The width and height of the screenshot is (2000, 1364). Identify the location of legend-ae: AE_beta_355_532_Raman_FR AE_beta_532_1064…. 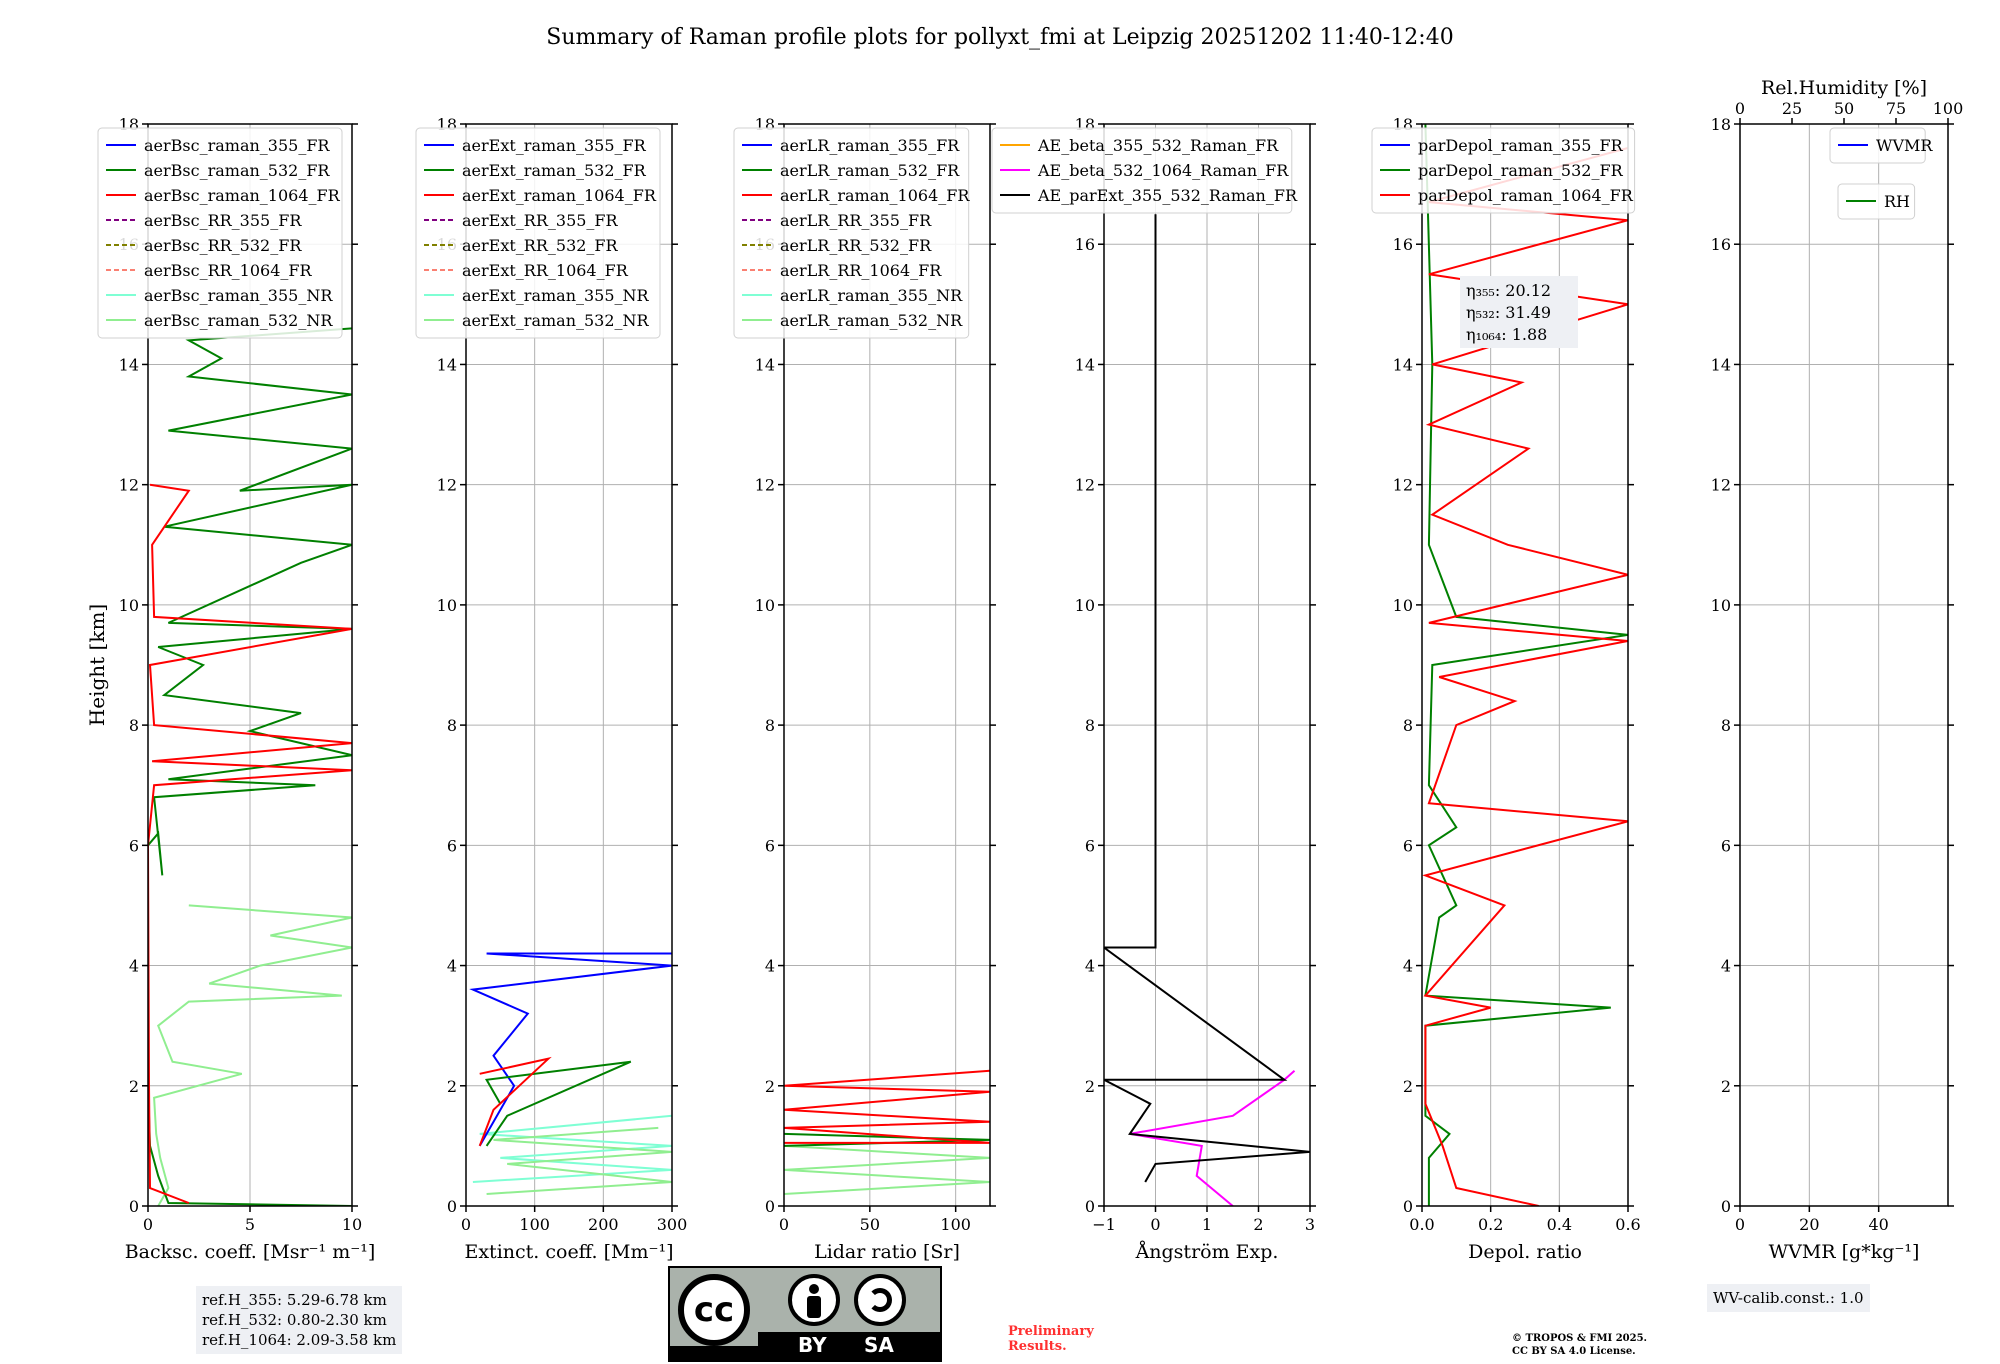
(1144, 170).